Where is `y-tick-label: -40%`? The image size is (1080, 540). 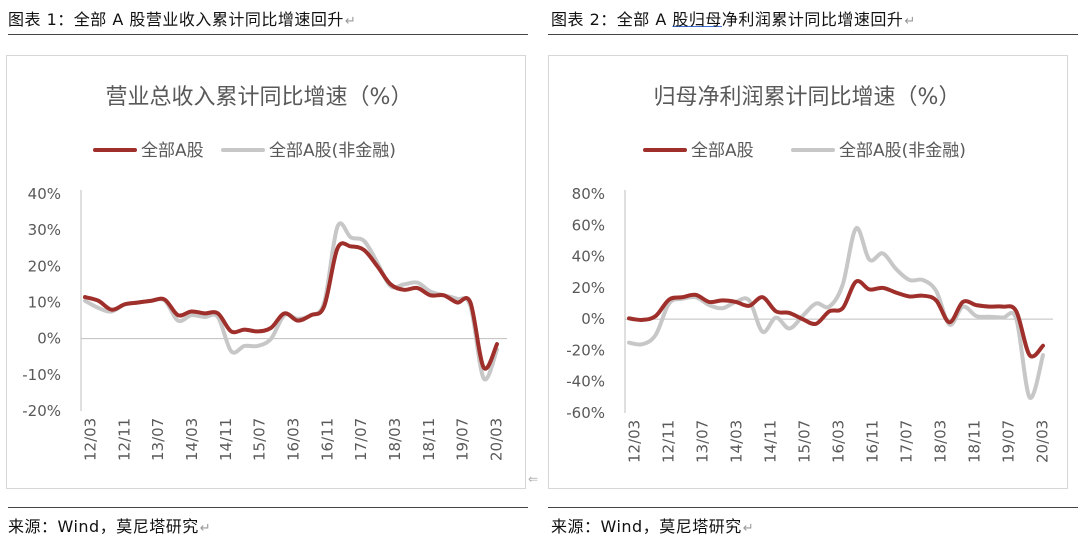 y-tick-label: -40% is located at coordinates (585, 382).